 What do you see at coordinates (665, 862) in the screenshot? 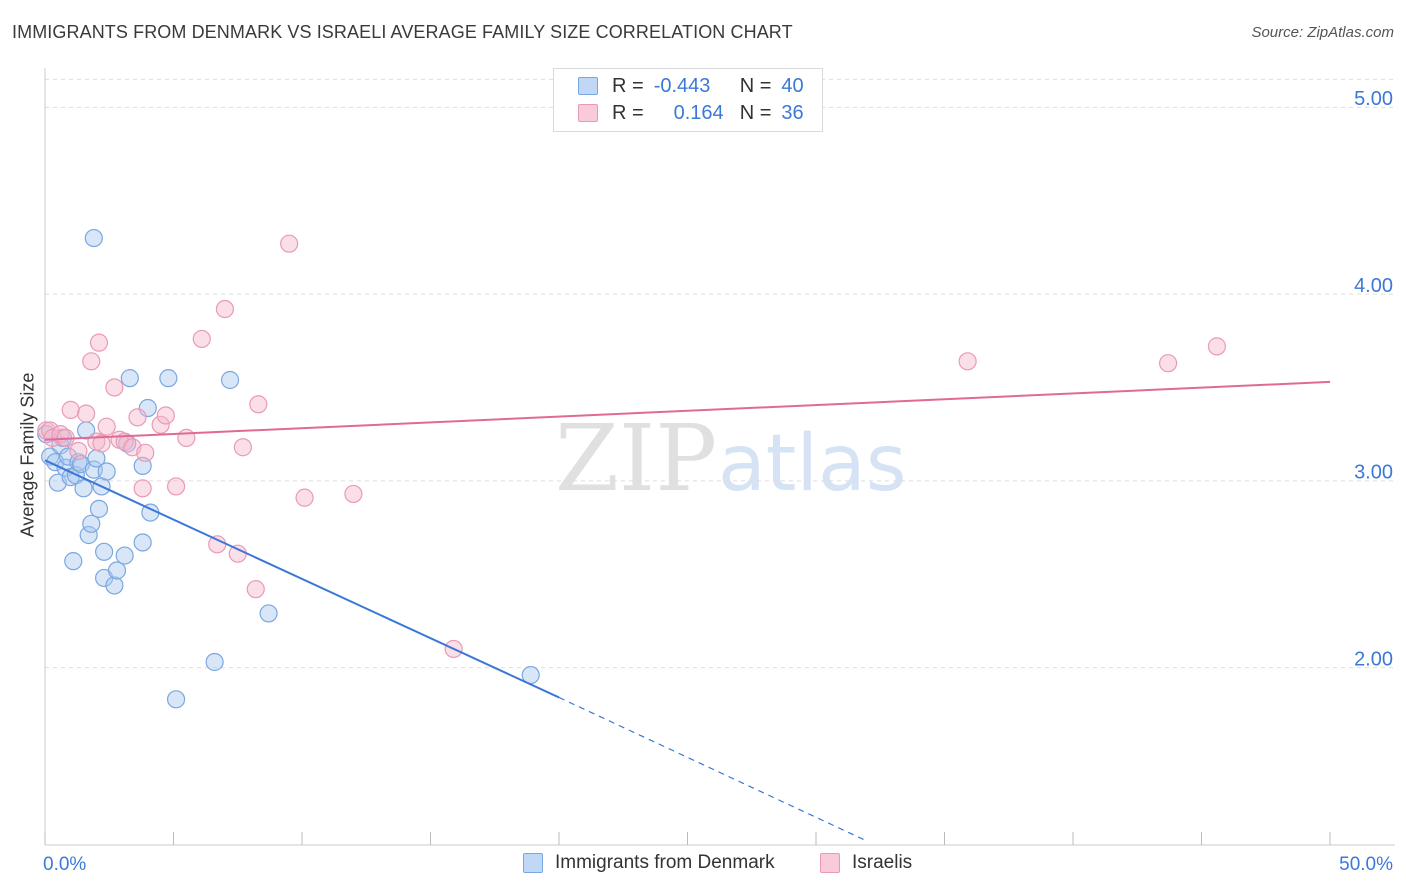
I see `bottom-legend-label-denmark: Immigrants from Denmark` at bounding box center [665, 862].